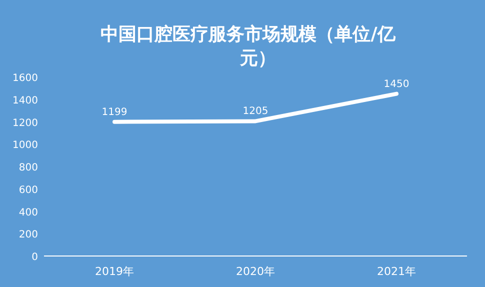 Image resolution: width=485 pixels, height=287 pixels. I want to click on y-tick-label: 600, so click(28, 190).